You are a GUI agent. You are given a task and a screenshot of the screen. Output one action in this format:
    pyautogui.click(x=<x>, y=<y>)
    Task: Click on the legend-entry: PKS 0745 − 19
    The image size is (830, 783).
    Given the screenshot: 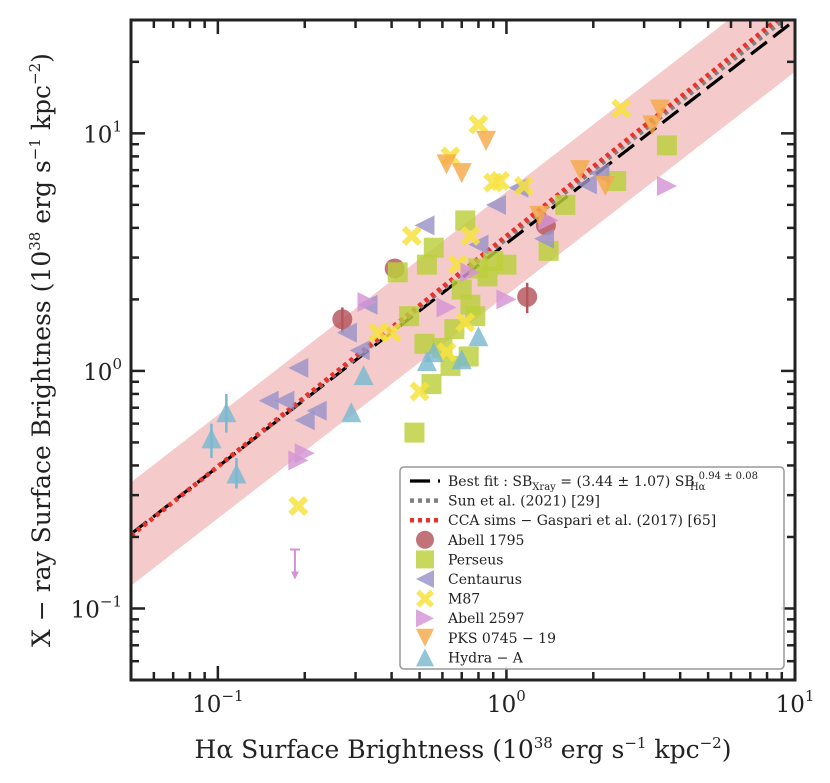 What is the action you would take?
    pyautogui.click(x=486, y=637)
    